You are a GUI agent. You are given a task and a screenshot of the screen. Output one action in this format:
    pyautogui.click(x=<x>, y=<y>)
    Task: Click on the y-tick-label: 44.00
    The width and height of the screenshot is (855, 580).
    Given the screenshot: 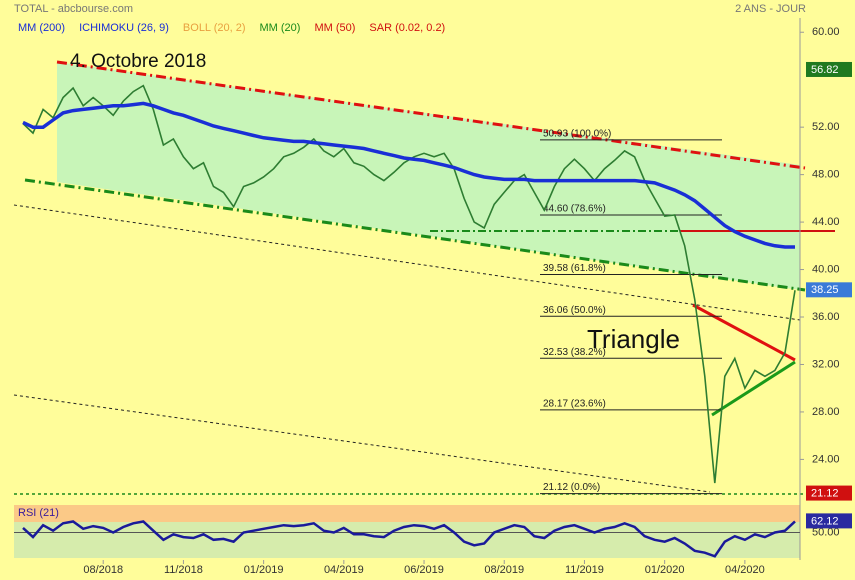 What is the action you would take?
    pyautogui.click(x=826, y=222)
    